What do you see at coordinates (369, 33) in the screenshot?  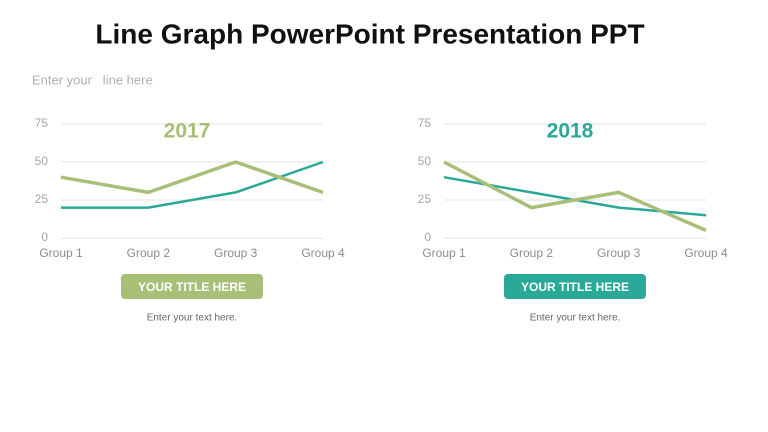 I see `slide-title: Line Graph PowerPoint Presentation PPT` at bounding box center [369, 33].